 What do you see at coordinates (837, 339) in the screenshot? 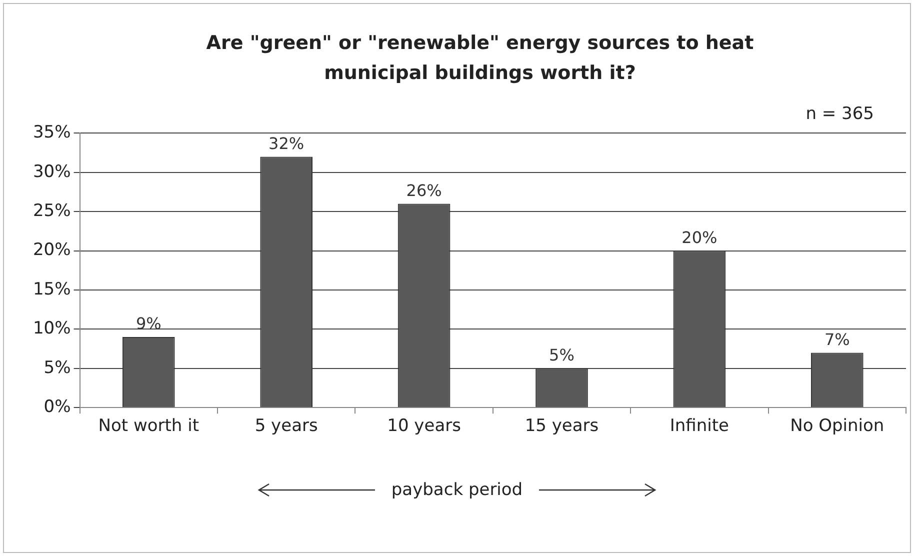
I see `data-label: 7%` at bounding box center [837, 339].